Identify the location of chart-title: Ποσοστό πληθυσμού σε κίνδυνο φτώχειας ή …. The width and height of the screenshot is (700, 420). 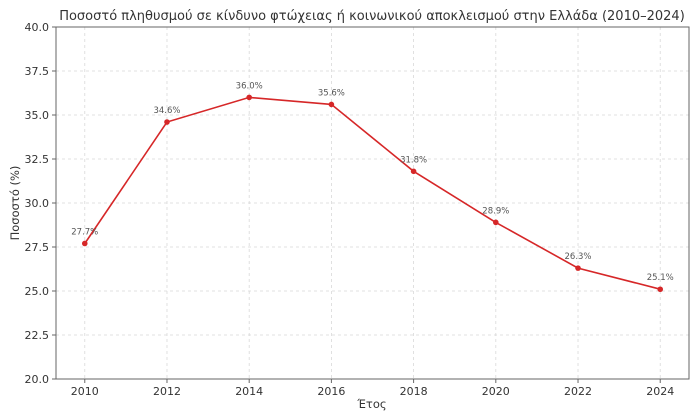
(372, 16).